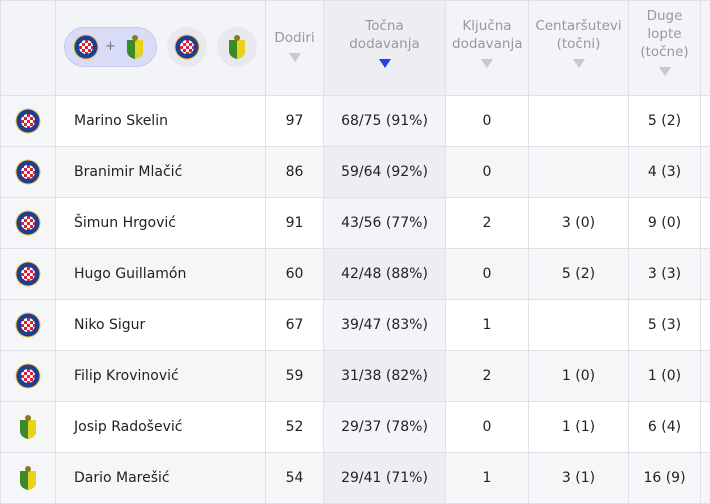 This screenshot has height=504, width=710. Describe the element at coordinates (665, 172) in the screenshot. I see `duge-lopte-value: 4 (3)` at that location.